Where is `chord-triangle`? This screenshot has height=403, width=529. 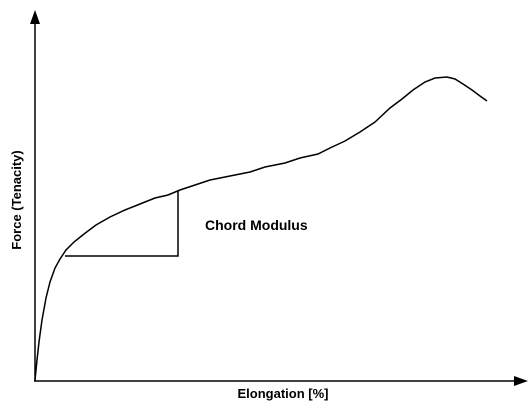 chord-triangle is located at coordinates (122, 223).